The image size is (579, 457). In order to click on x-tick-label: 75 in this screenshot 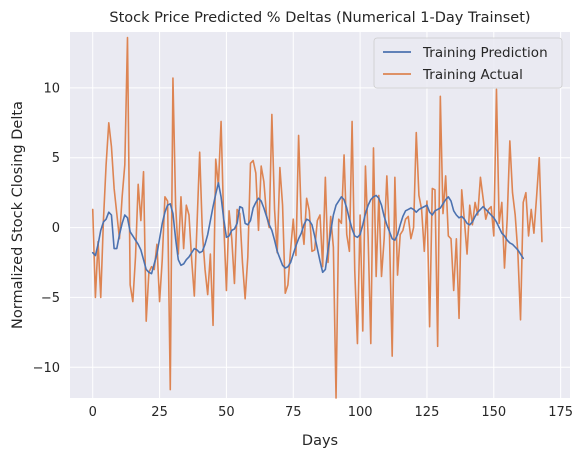, I will do `click(293, 412)`.